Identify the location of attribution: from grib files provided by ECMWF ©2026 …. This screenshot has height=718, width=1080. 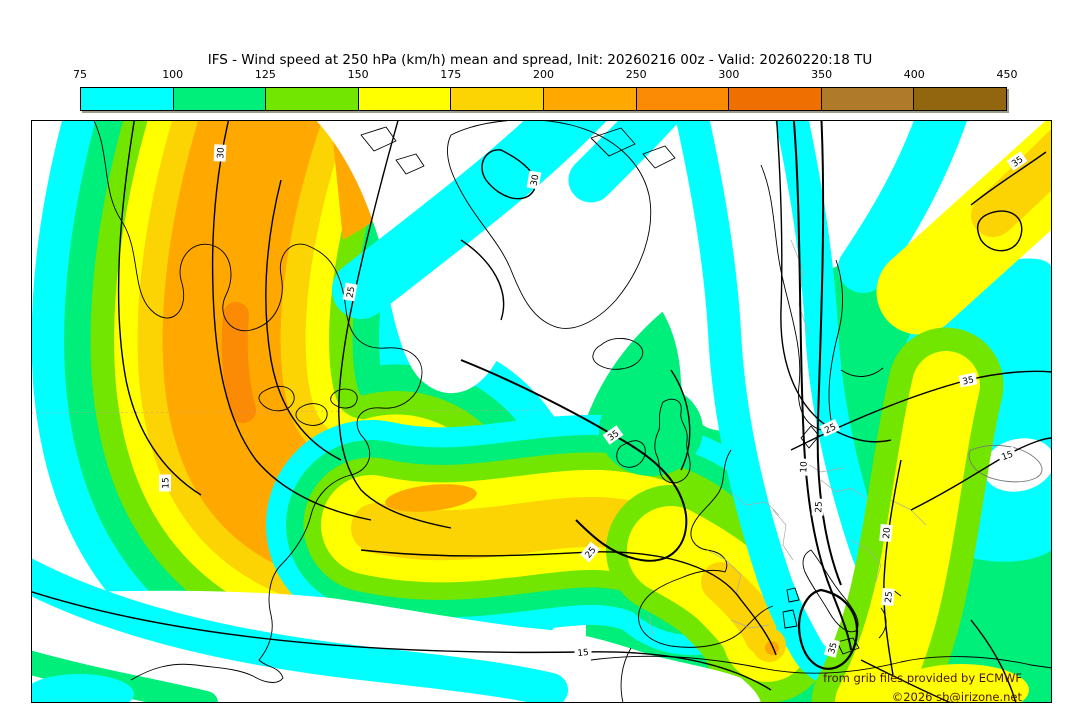
(923, 687).